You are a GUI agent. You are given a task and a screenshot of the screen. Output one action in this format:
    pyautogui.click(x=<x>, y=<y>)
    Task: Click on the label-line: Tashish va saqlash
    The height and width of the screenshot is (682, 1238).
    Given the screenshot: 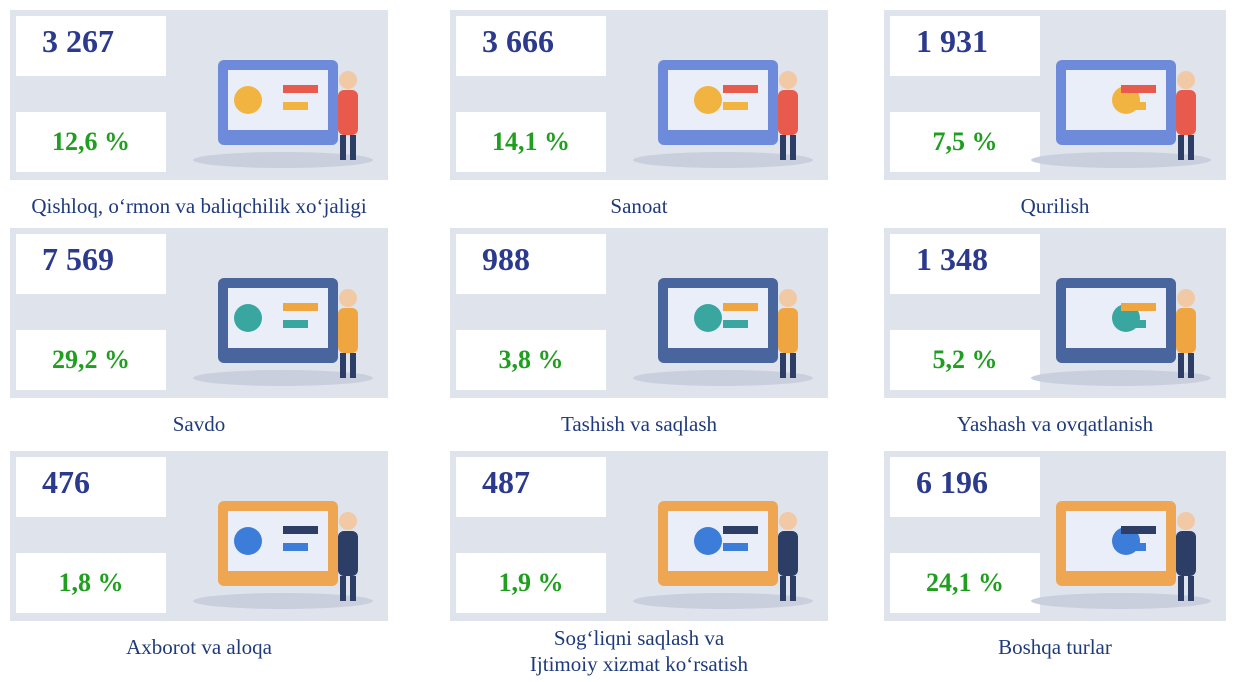 What is the action you would take?
    pyautogui.click(x=638, y=424)
    